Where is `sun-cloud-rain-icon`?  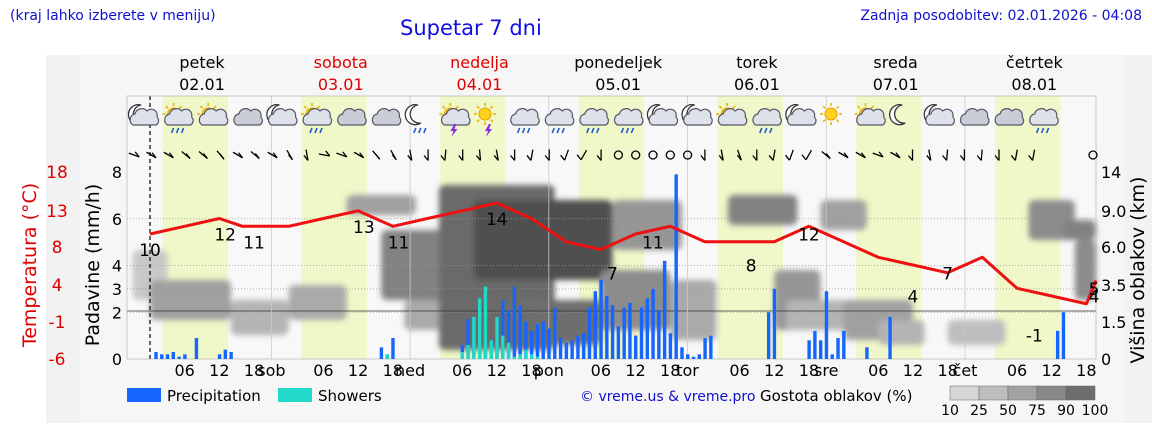
sun-cloud-rain-icon is located at coordinates (317, 118).